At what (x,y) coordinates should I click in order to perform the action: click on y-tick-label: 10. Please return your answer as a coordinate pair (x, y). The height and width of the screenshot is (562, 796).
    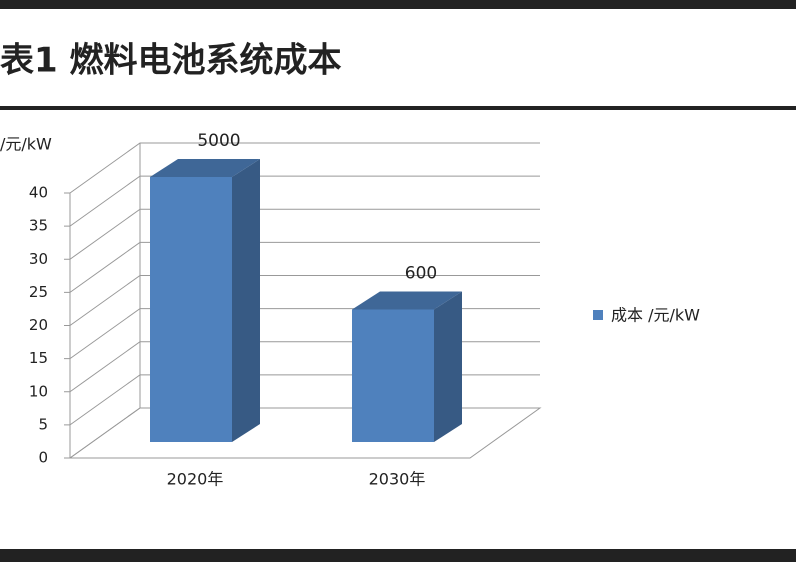
    Looking at the image, I should click on (38, 391).